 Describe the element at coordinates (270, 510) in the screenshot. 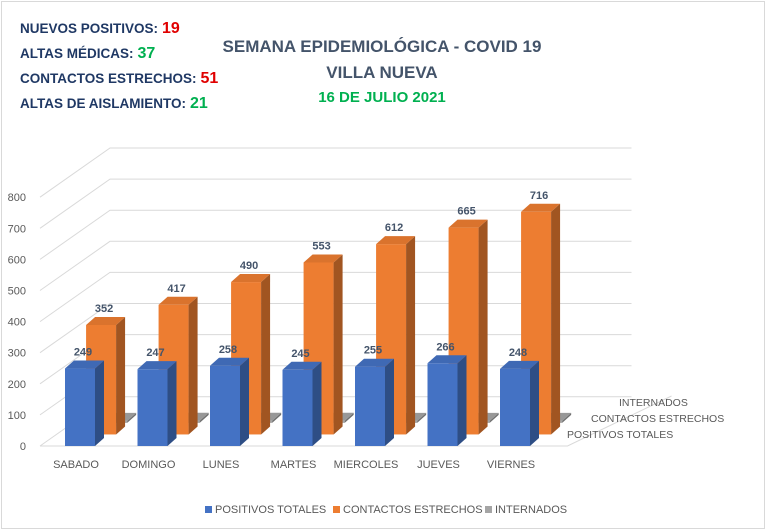

I see `legend-label: POSITIVOS TOTALES` at that location.